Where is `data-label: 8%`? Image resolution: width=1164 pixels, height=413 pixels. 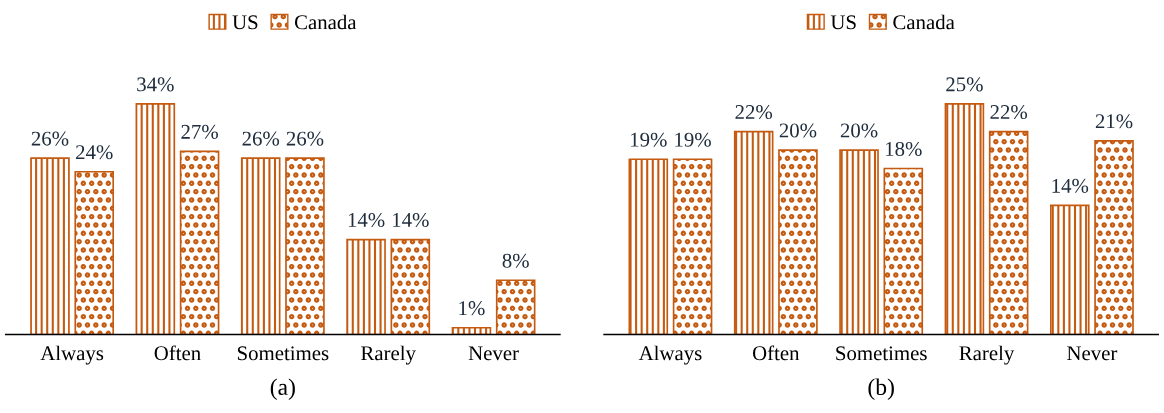
data-label: 8% is located at coordinates (515, 260).